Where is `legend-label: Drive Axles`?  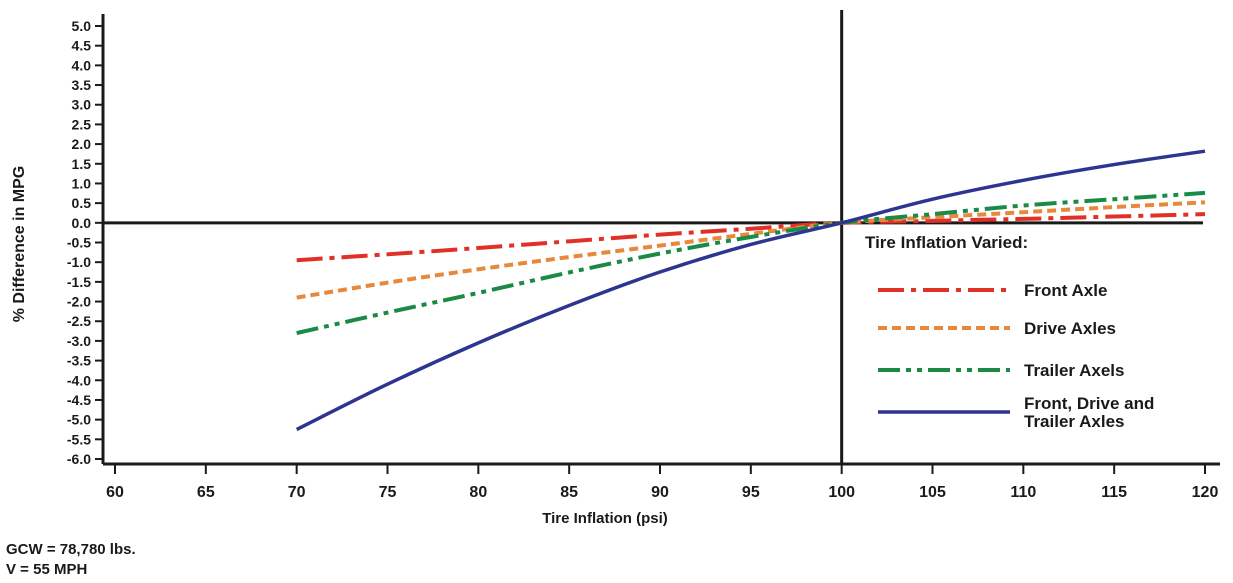
legend-label: Drive Axles is located at coordinates (1070, 328).